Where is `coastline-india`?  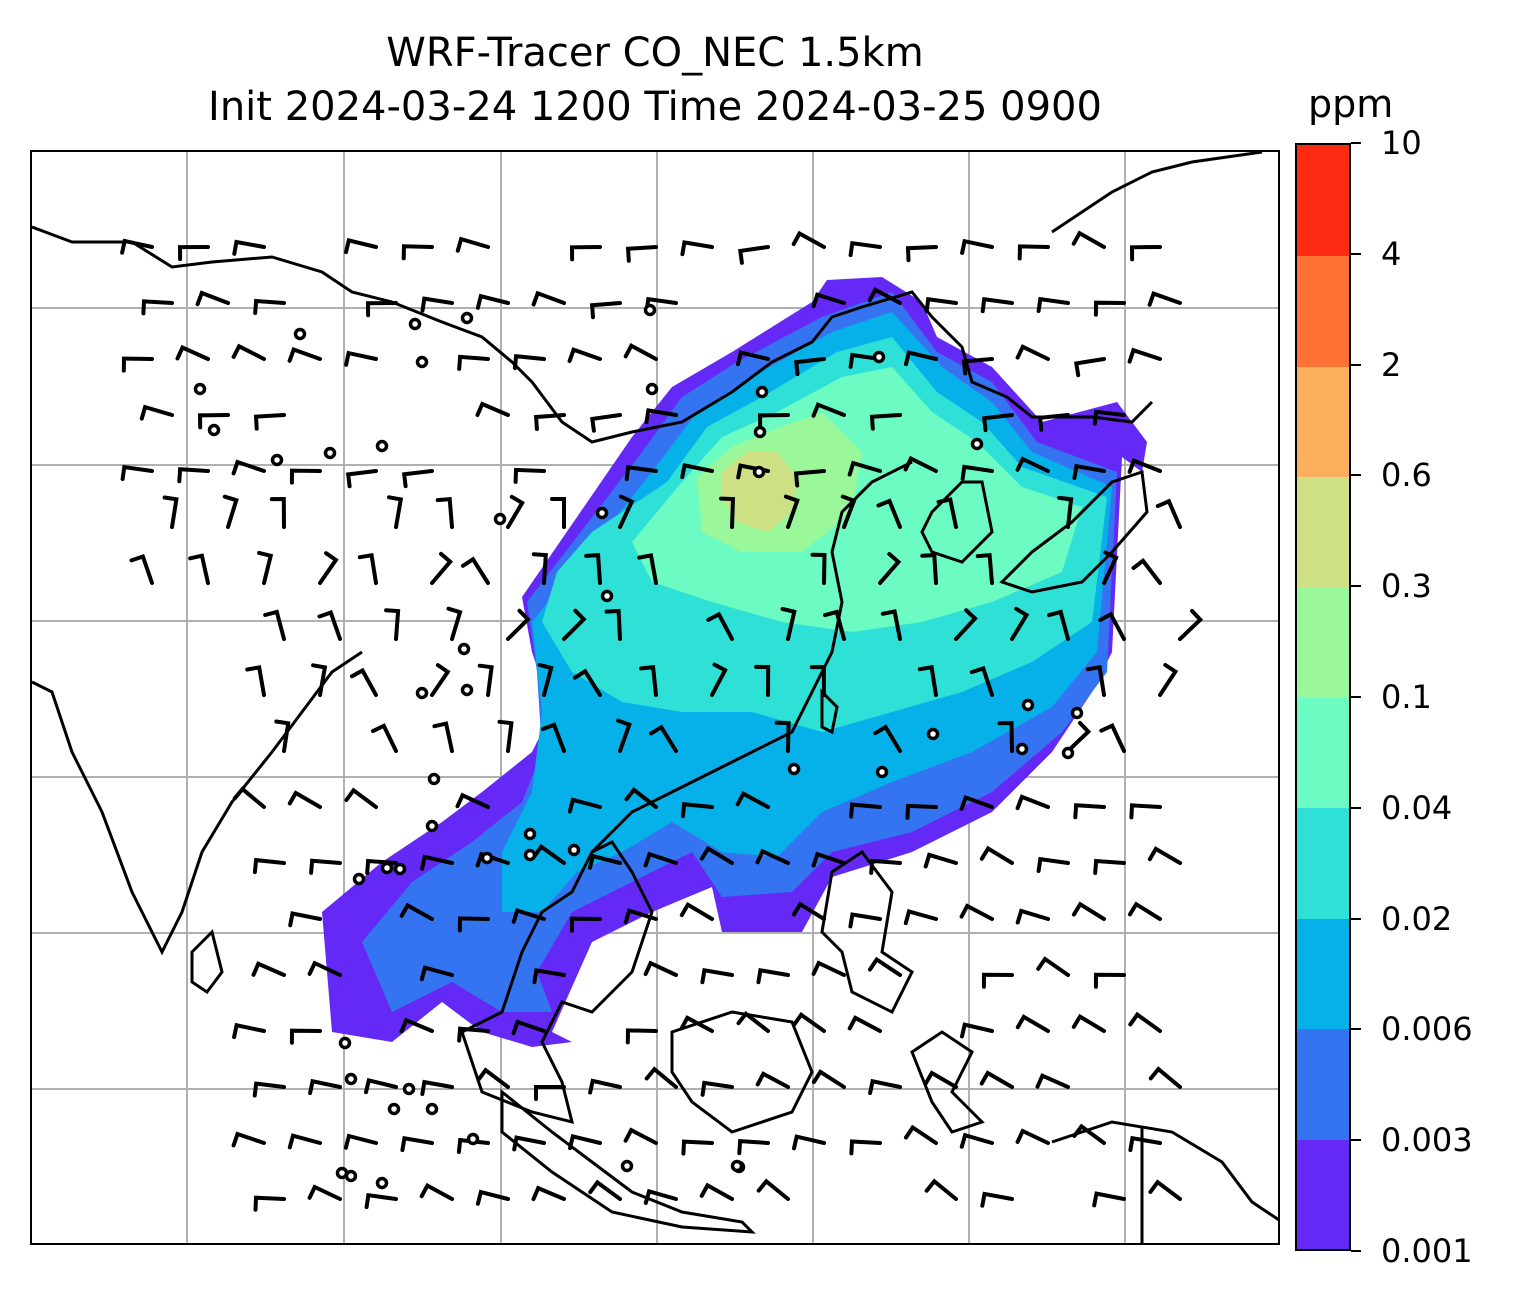 coastline-india is located at coordinates (197, 803).